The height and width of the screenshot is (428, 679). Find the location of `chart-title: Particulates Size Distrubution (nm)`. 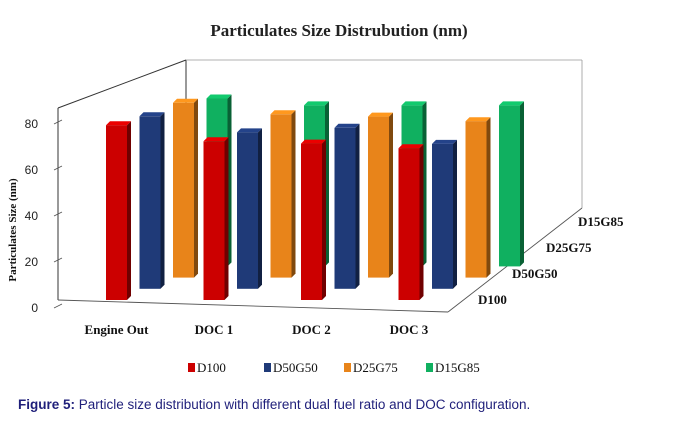

chart-title: Particulates Size Distrubution (nm) is located at coordinates (338, 30).